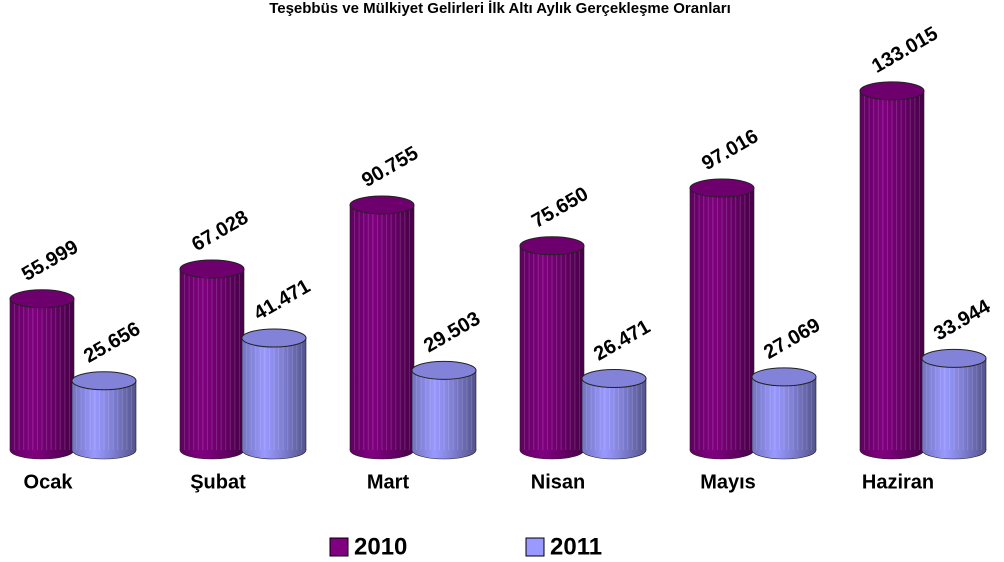 The image size is (1004, 562). I want to click on data-label: 75.650, so click(560, 208).